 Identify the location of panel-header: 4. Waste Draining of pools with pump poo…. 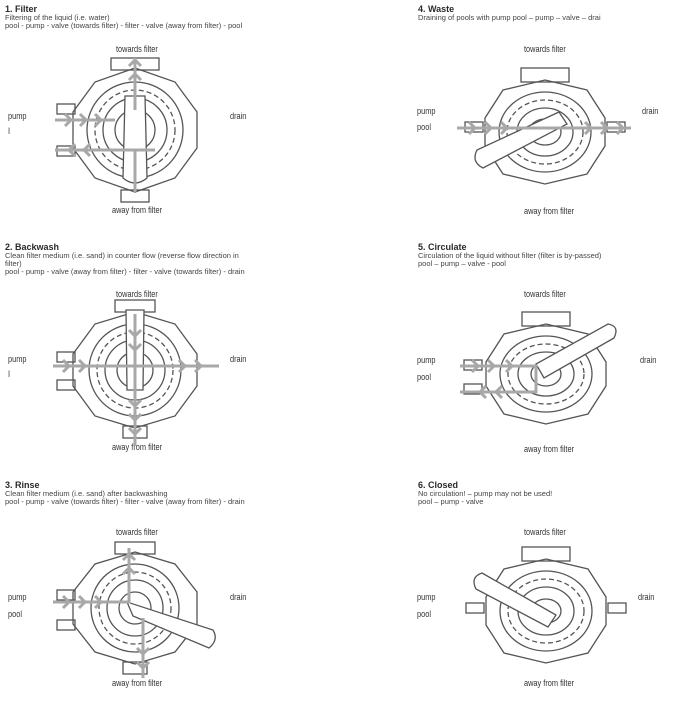
(549, 13).